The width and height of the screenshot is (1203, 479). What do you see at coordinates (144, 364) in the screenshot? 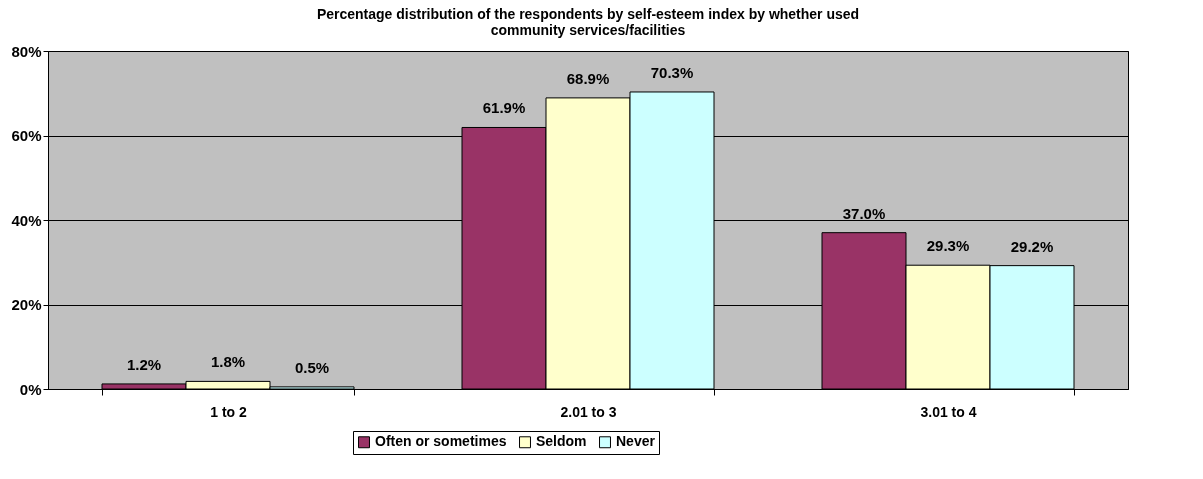
I see `data-label: 1.2%` at bounding box center [144, 364].